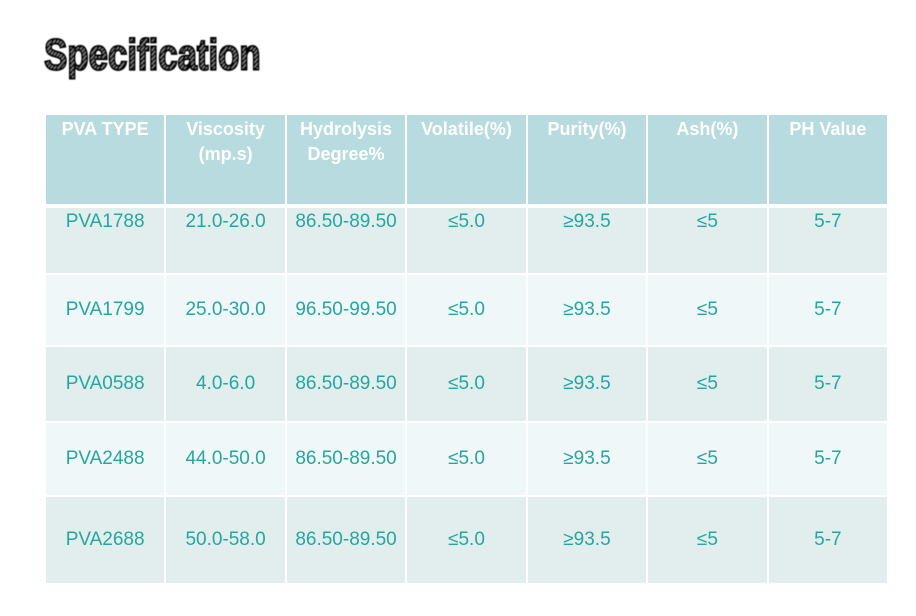 This screenshot has height=616, width=916. I want to click on svg-text: Specification, so click(152, 54).